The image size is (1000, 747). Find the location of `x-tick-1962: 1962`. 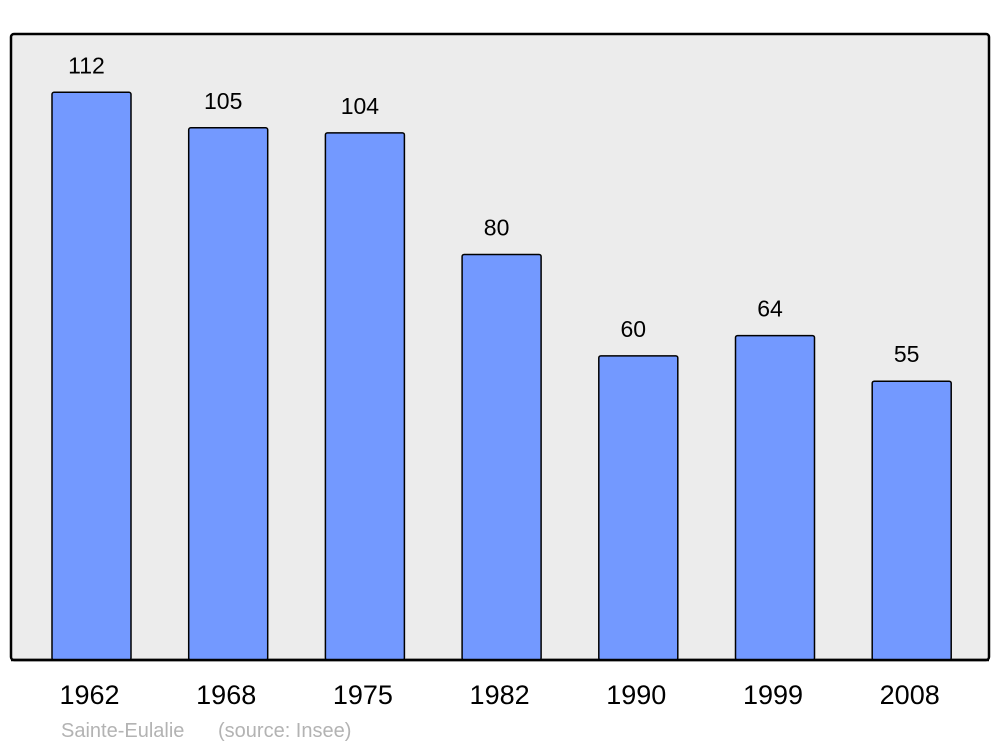

x-tick-1962: 1962 is located at coordinates (89, 695).